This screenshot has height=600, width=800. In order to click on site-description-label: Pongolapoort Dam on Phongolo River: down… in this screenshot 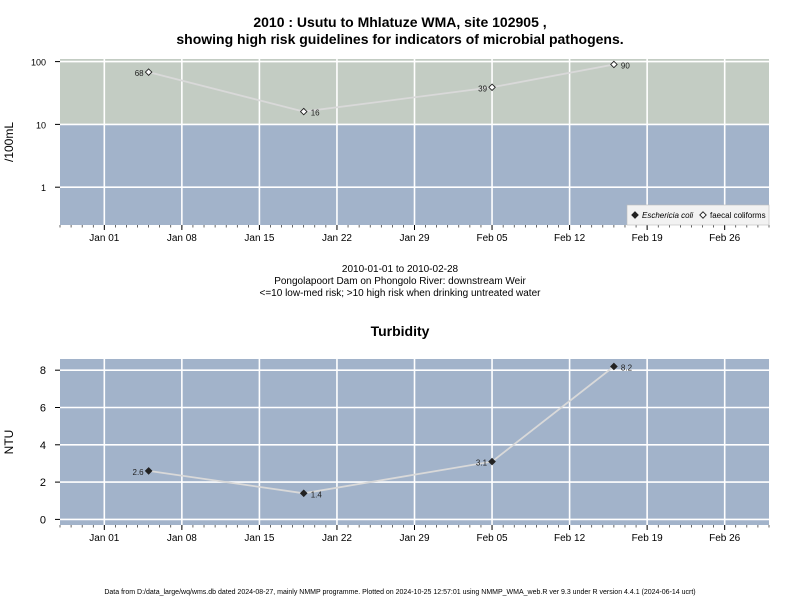, I will do `click(400, 281)`.